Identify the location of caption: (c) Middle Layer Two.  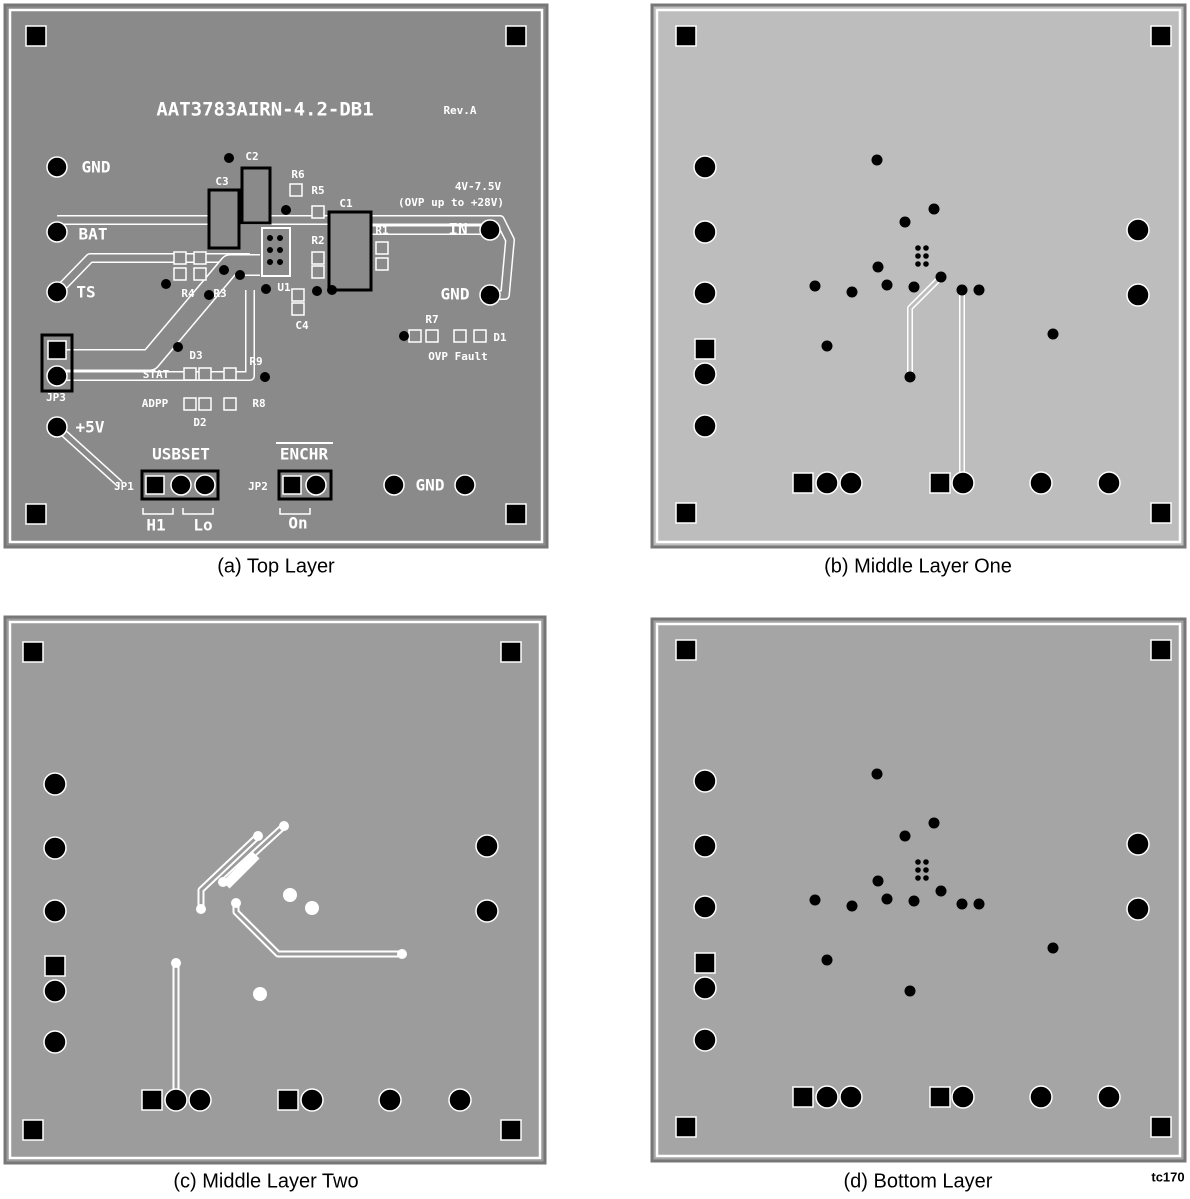
(265, 1181).